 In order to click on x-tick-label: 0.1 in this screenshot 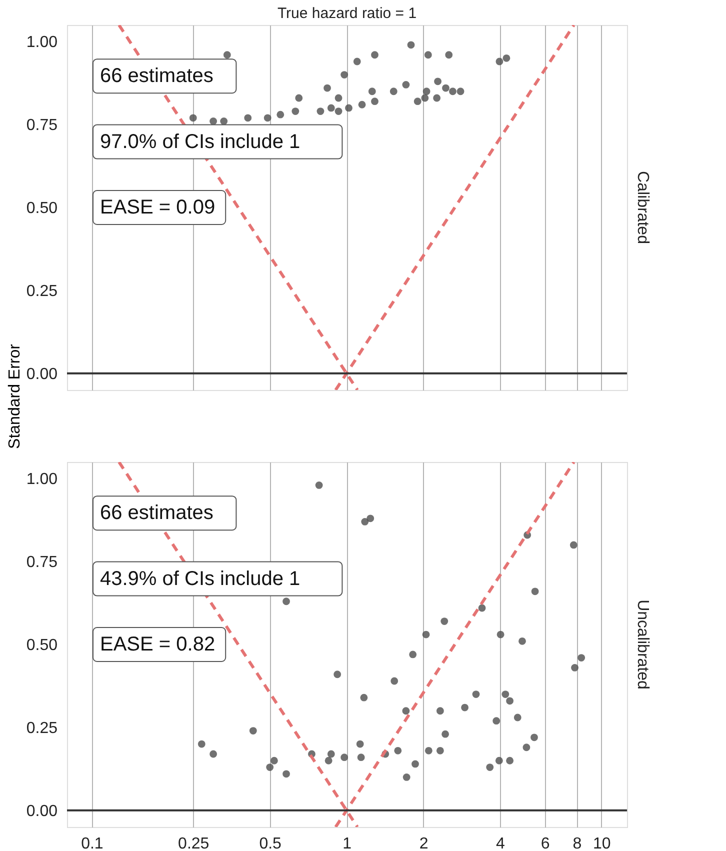, I will do `click(92, 843)`.